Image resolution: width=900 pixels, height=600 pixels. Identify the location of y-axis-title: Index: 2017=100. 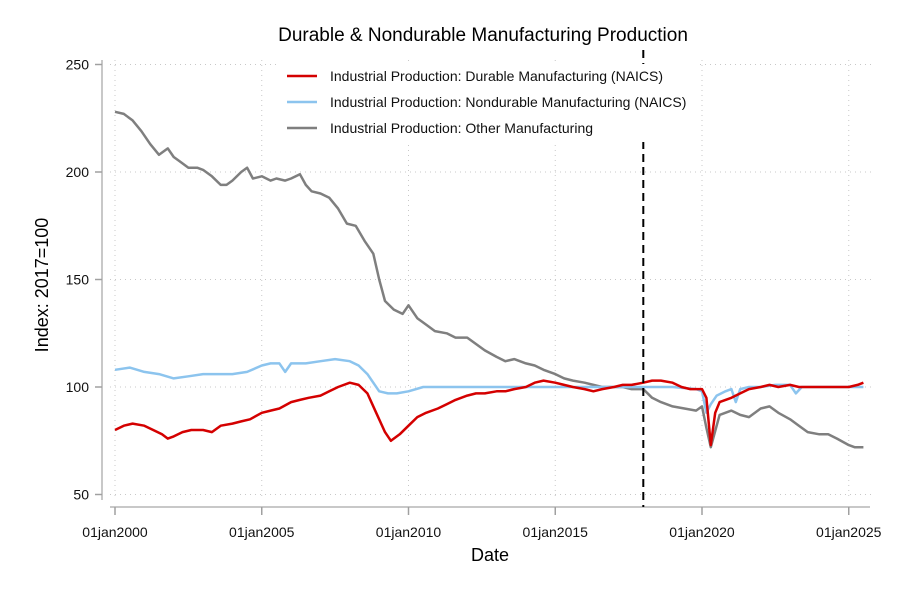
(42, 285).